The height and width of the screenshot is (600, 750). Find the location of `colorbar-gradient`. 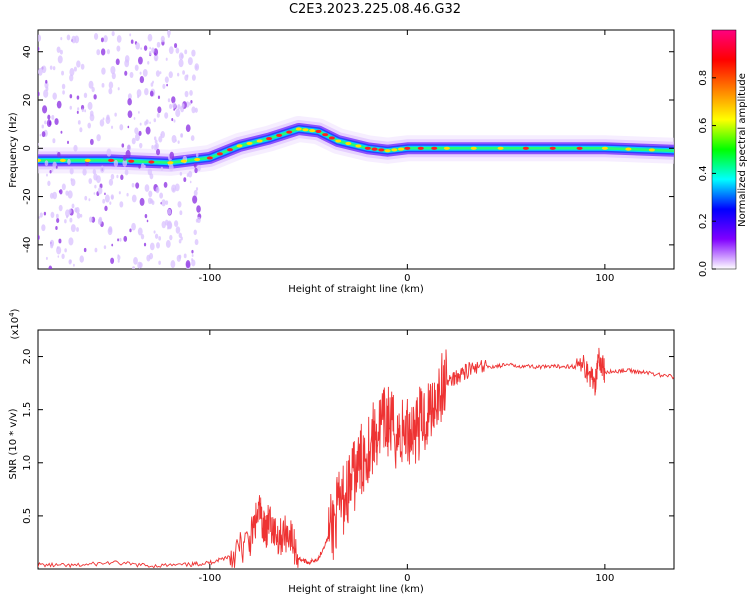

colorbar-gradient is located at coordinates (724, 149).